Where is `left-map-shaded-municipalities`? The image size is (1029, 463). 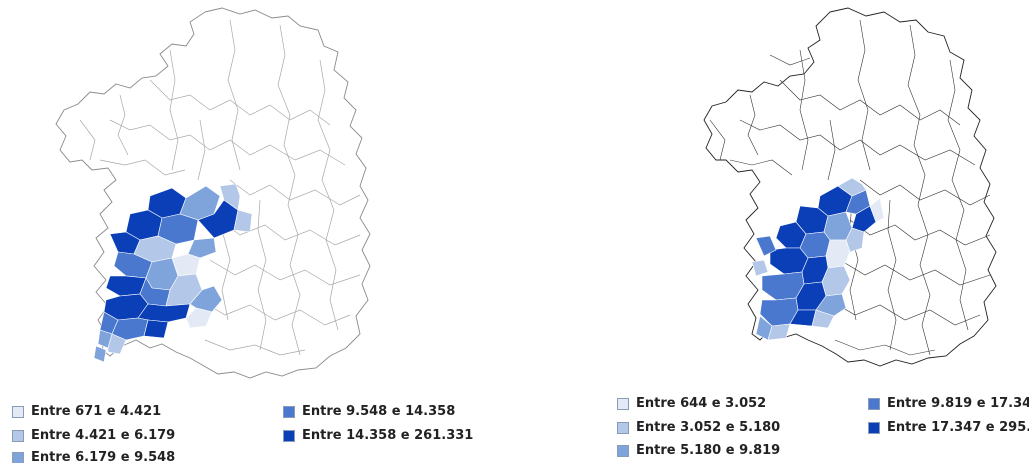 left-map-shaded-municipalities is located at coordinates (173, 273).